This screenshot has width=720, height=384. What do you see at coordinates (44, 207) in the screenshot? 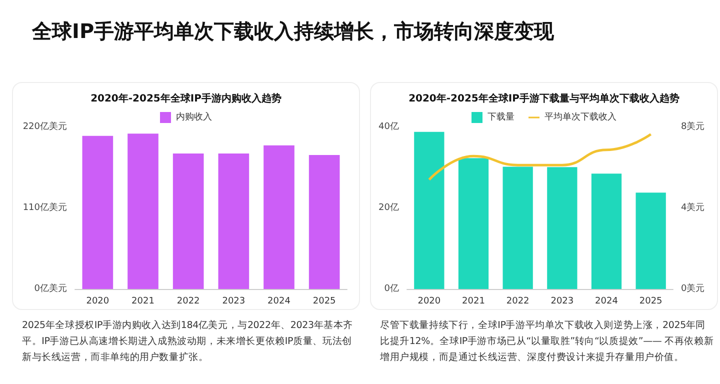
I see `y-tick-label: 110亿美元` at bounding box center [44, 207].